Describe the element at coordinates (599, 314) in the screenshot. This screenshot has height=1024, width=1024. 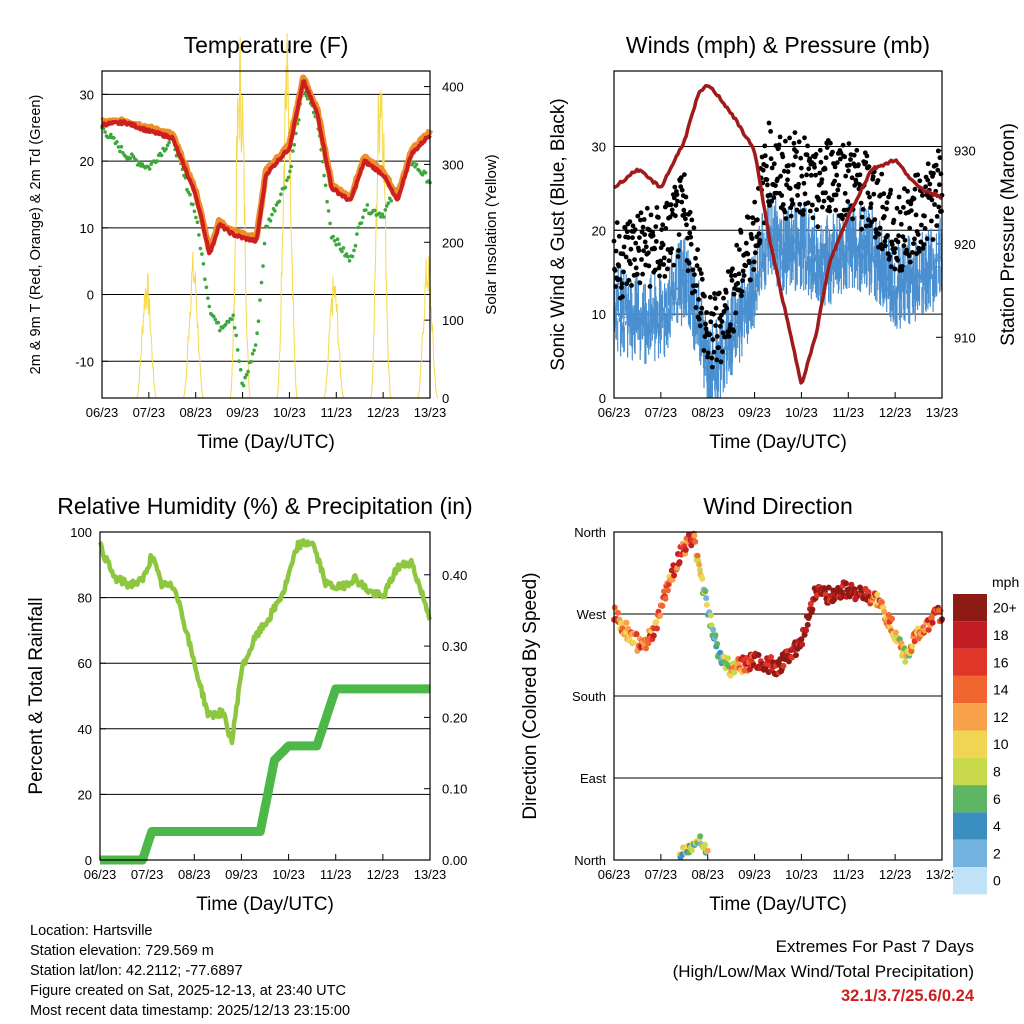
I see `y-tick-label: 10` at that location.